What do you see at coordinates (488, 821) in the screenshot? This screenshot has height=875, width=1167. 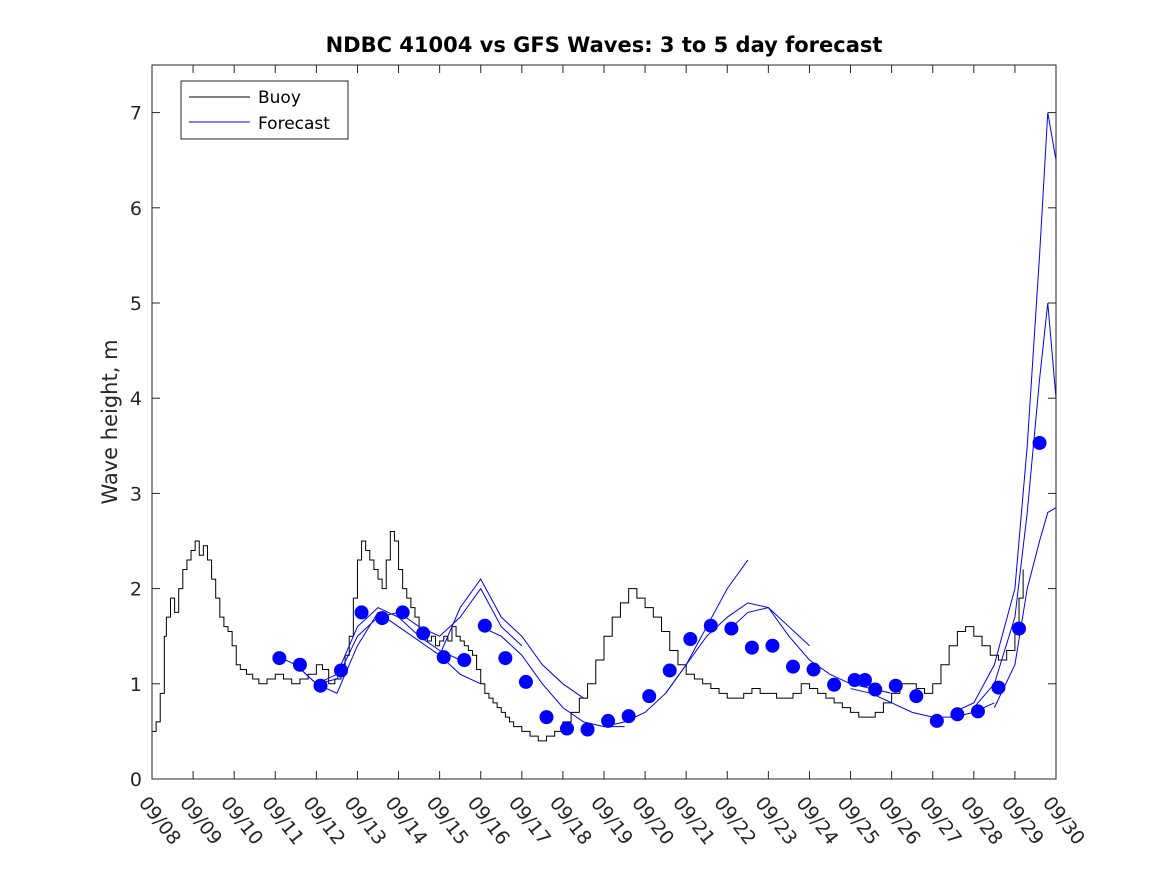 I see `x-tick-label: 09/16` at bounding box center [488, 821].